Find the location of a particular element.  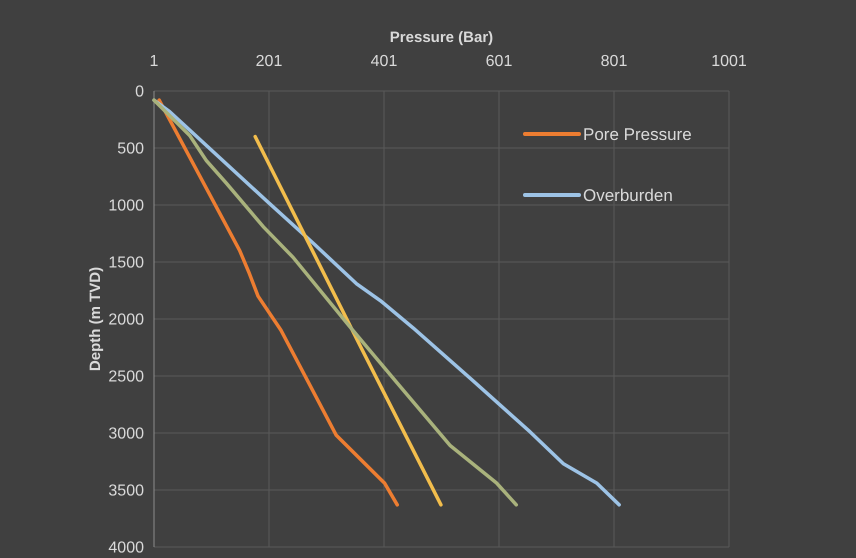

y-tick-label: 0 is located at coordinates (139, 92).